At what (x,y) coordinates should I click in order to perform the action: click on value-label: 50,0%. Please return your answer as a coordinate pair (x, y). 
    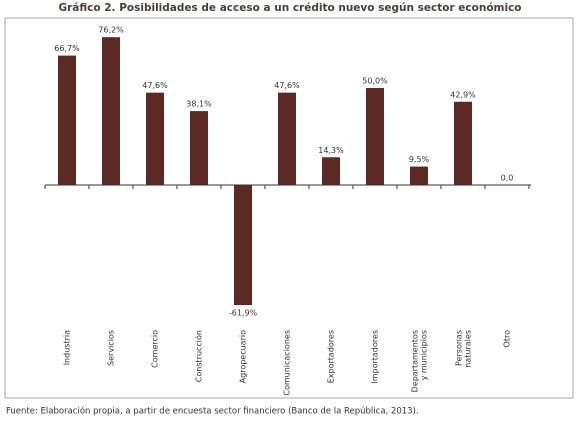
    Looking at the image, I should click on (375, 81).